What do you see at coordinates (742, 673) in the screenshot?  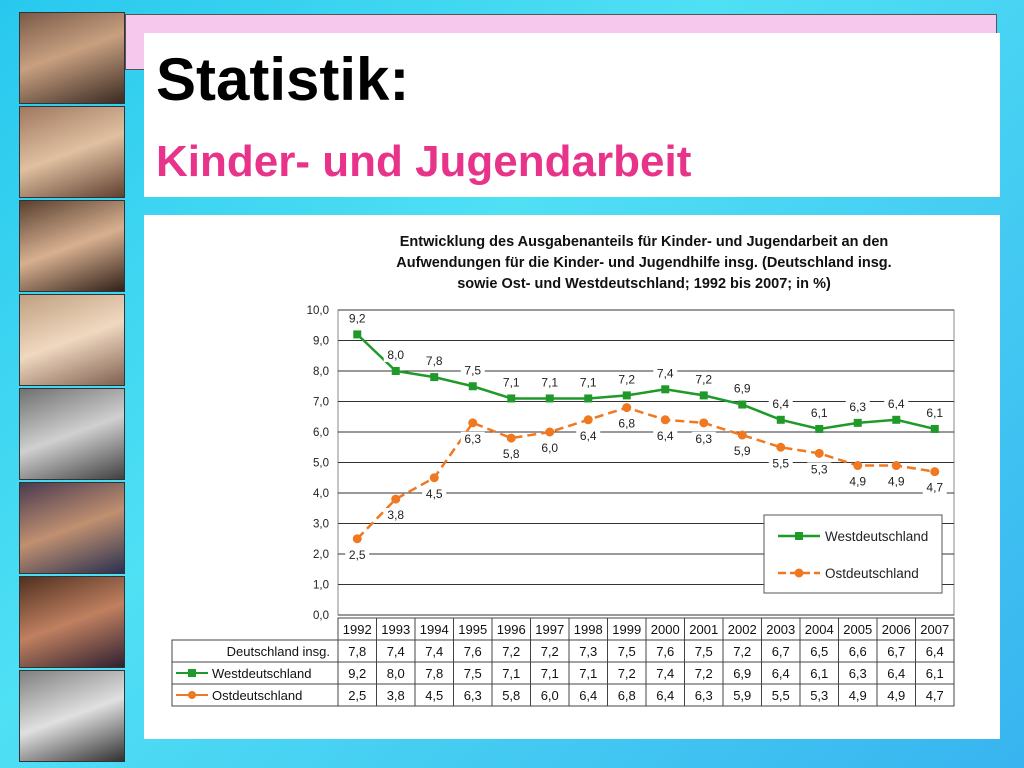 I see `table-cell: 6,9` at bounding box center [742, 673].